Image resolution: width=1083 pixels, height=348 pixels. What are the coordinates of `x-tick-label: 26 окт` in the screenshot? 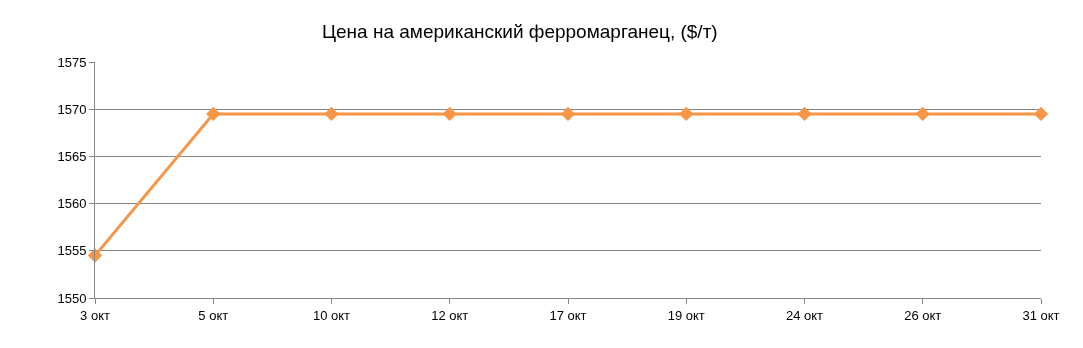 It's located at (923, 315).